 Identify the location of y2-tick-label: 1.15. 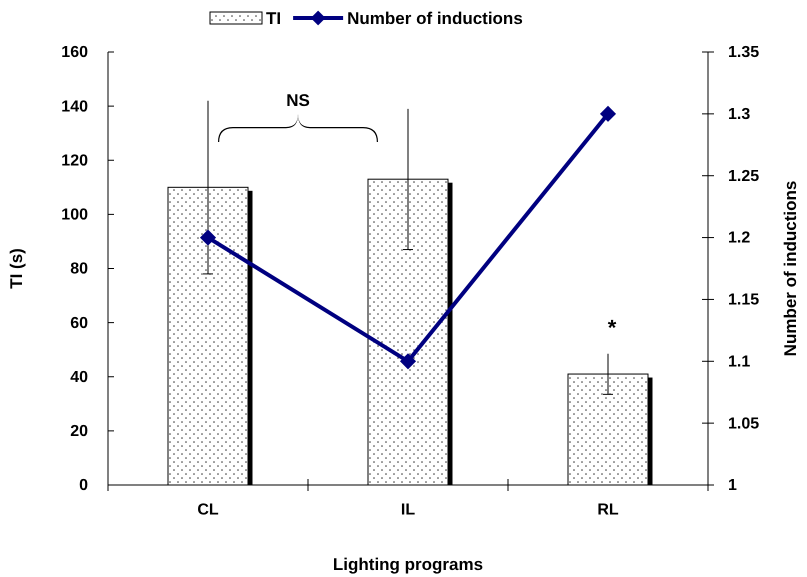
(744, 300).